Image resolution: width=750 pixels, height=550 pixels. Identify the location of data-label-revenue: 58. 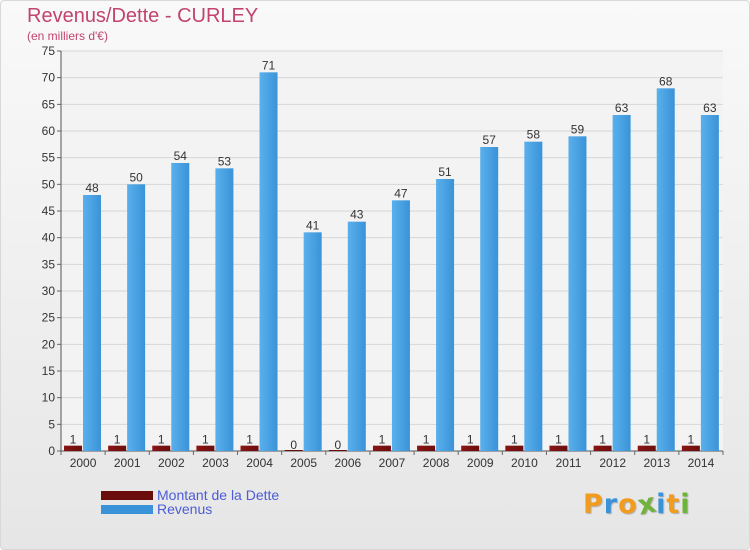
(534, 135).